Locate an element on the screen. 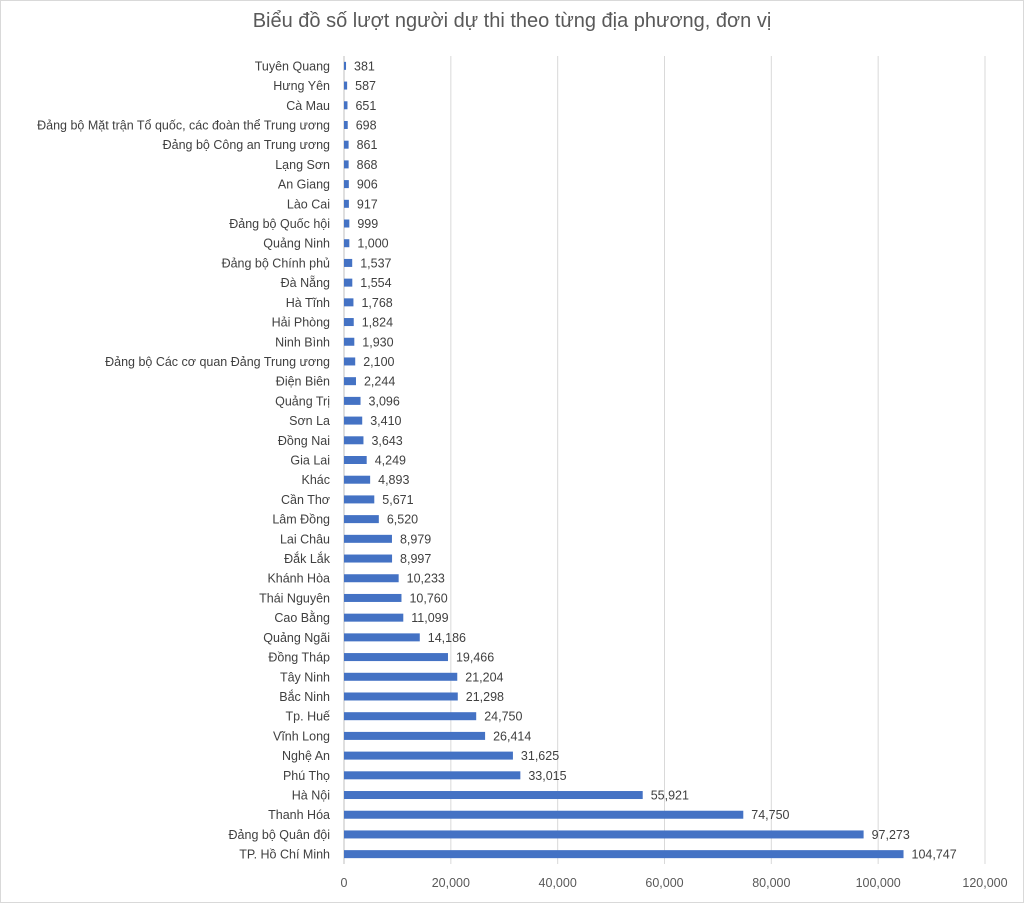  x-tick-label: 100,000 is located at coordinates (878, 883).